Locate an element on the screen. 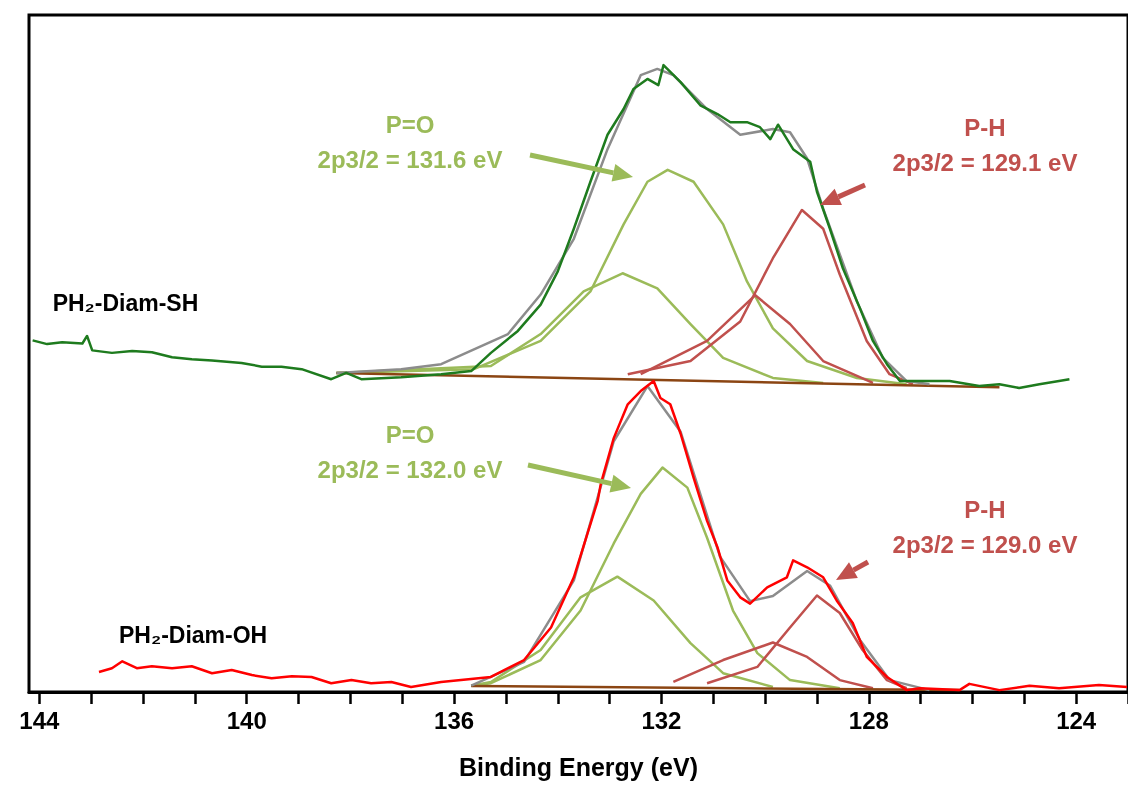  annotation: P=O 2p3/2 = 132.0 eV is located at coordinates (410, 452).